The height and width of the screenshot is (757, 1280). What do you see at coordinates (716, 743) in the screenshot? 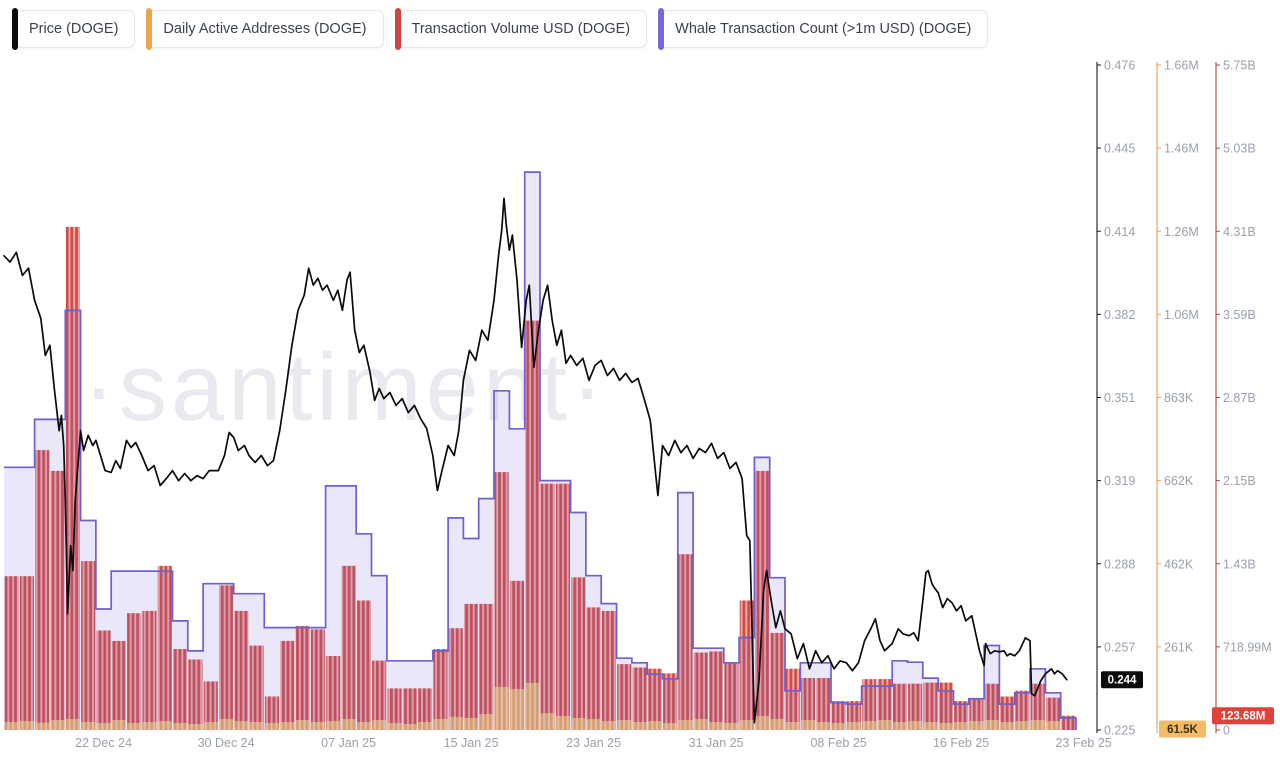
I see `svg-text: 31 Jan 25` at bounding box center [716, 743].